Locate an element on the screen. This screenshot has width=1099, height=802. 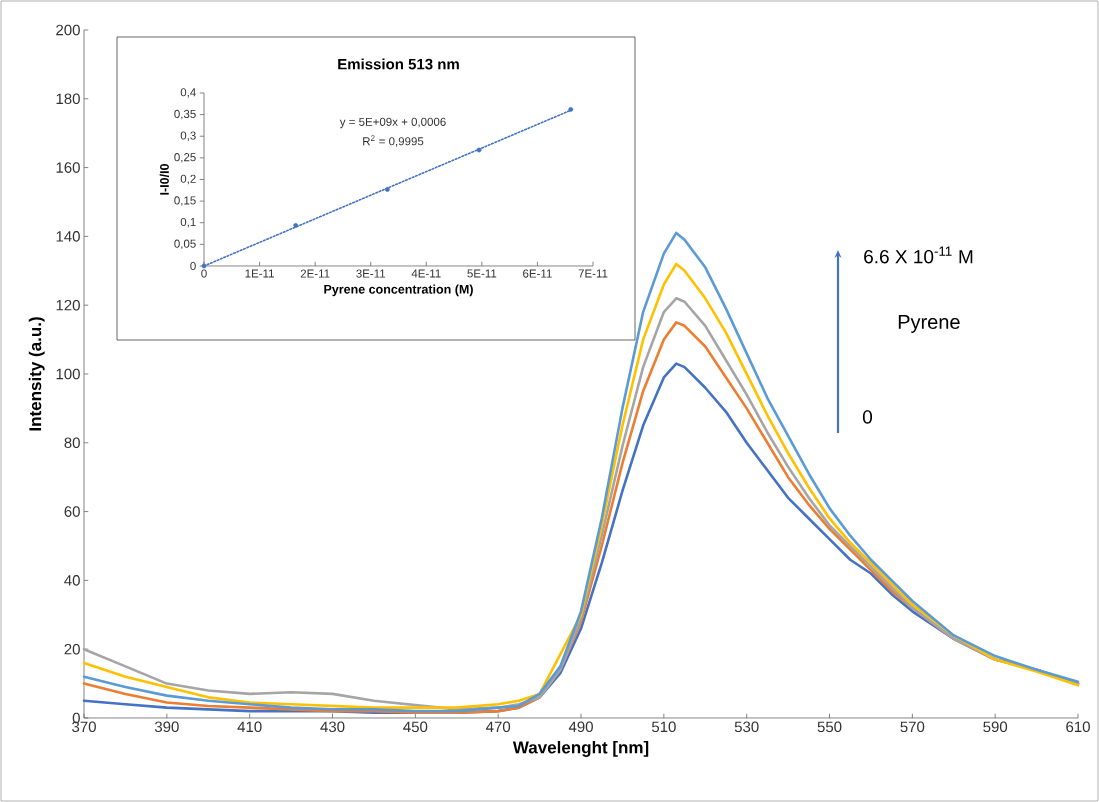
y-axis-title: Intensity (a.u.) is located at coordinates (36, 374).